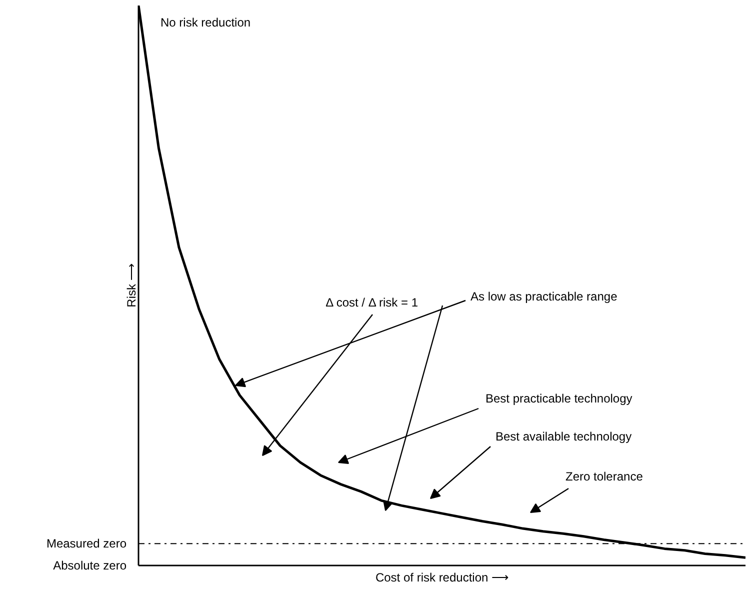  I want to click on y-axis-title: Risk ⟶, so click(131, 286).